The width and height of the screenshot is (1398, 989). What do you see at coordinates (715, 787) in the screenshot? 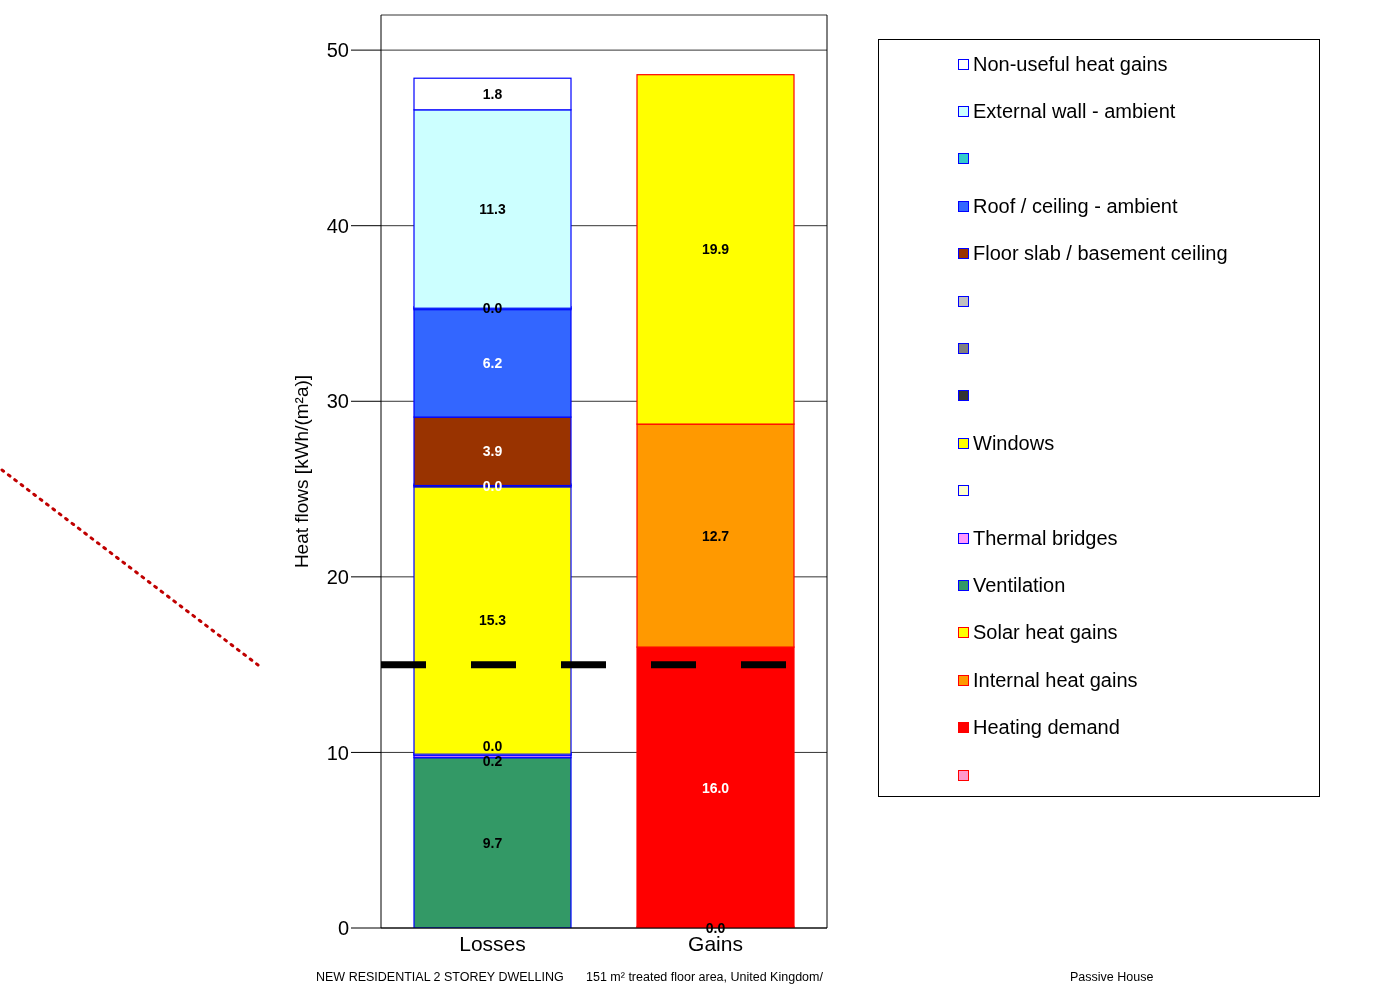
I see `data-label: 16.0` at bounding box center [715, 787].